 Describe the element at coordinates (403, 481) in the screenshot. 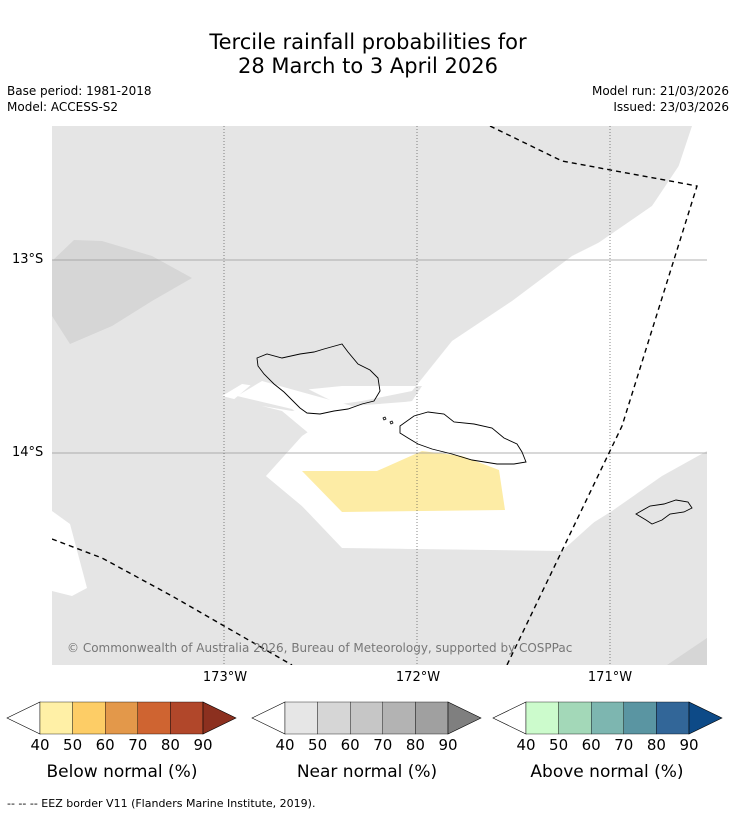

I see `below-normal-region` at that location.